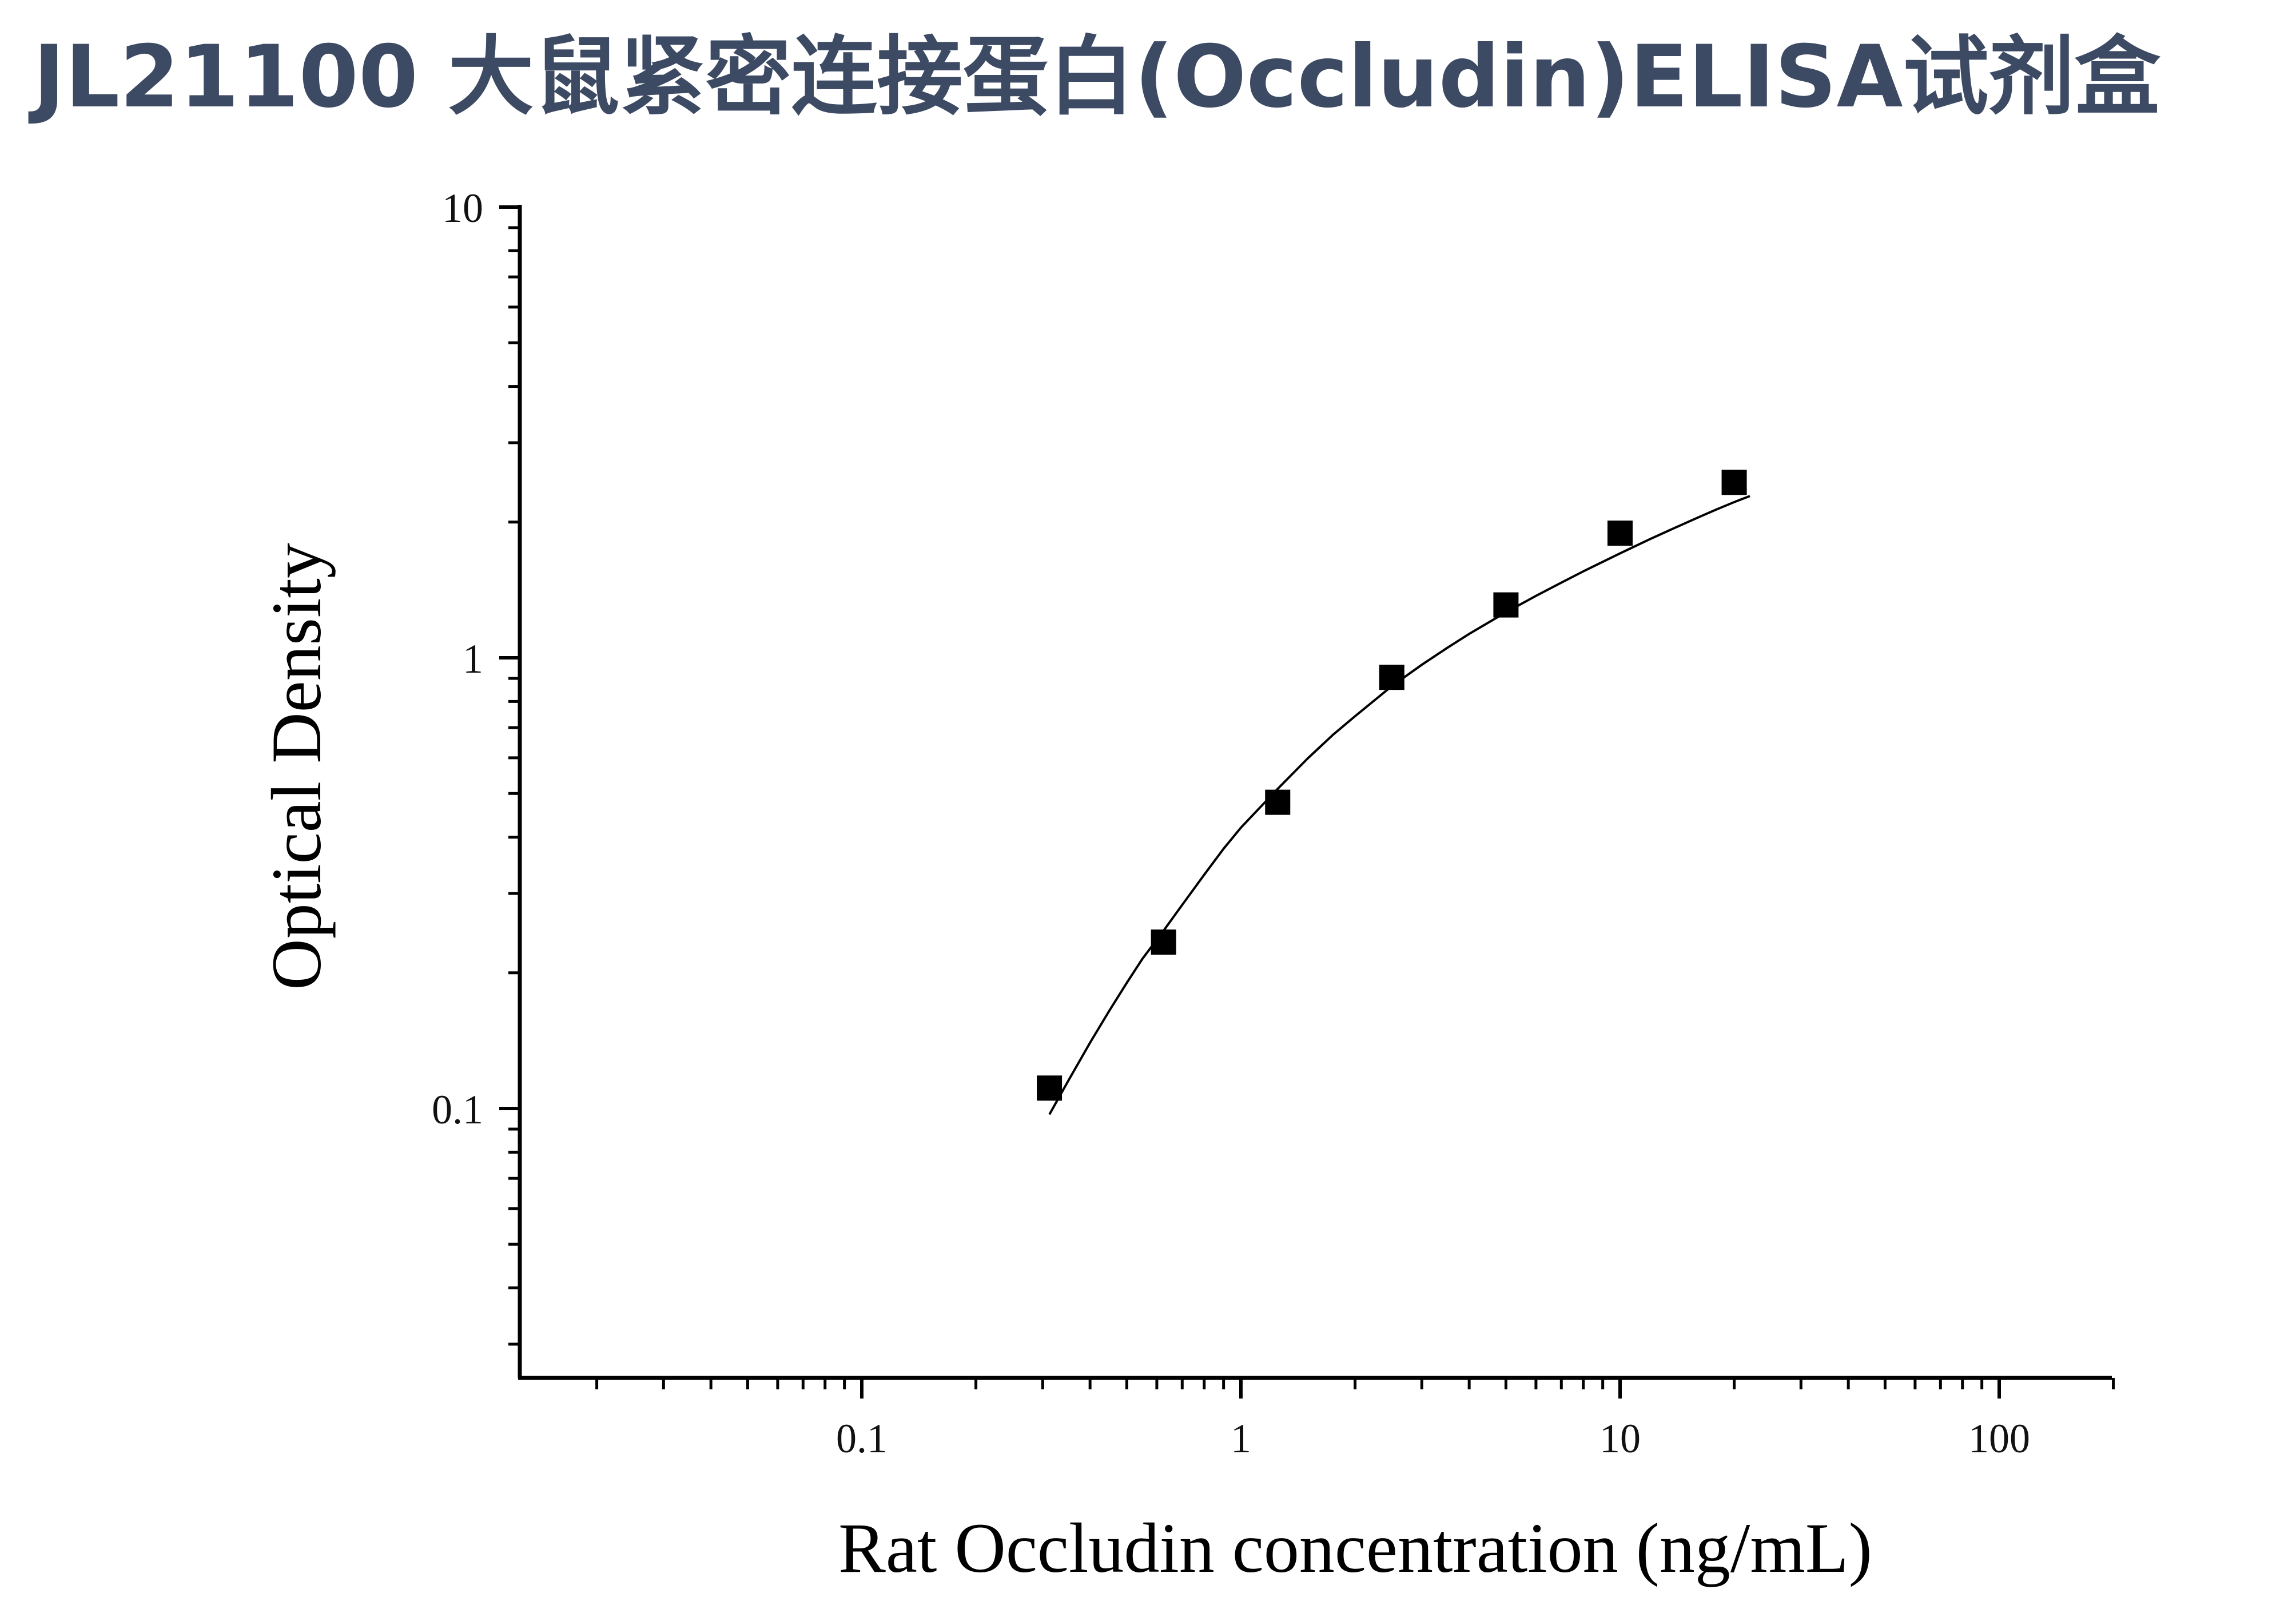  Describe the element at coordinates (1096, 77) in the screenshot. I see `page-title: JL21100 大鼠紧密连接蛋白(Occludin)ELISA试剂盒` at that location.